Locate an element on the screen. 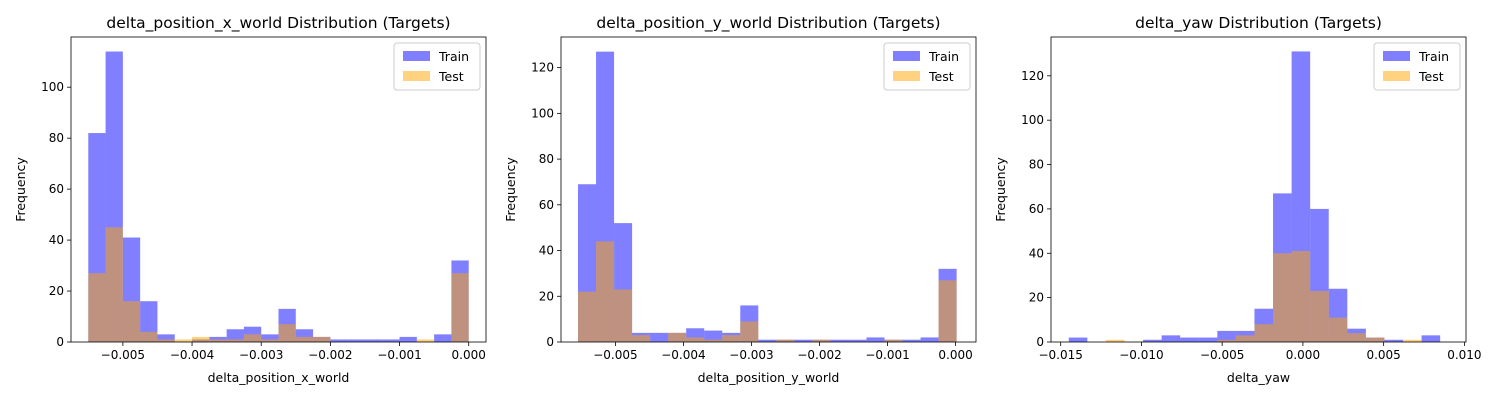 This screenshot has height=400, width=1500. x-tick-label: −0.015 is located at coordinates (1060, 355).